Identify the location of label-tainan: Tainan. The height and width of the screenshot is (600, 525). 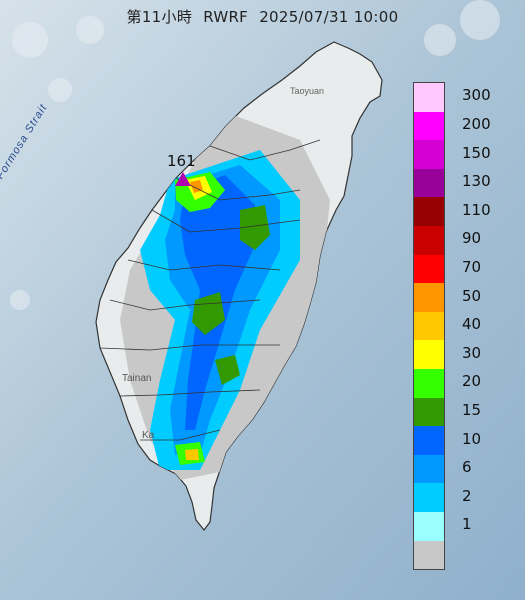
(137, 378).